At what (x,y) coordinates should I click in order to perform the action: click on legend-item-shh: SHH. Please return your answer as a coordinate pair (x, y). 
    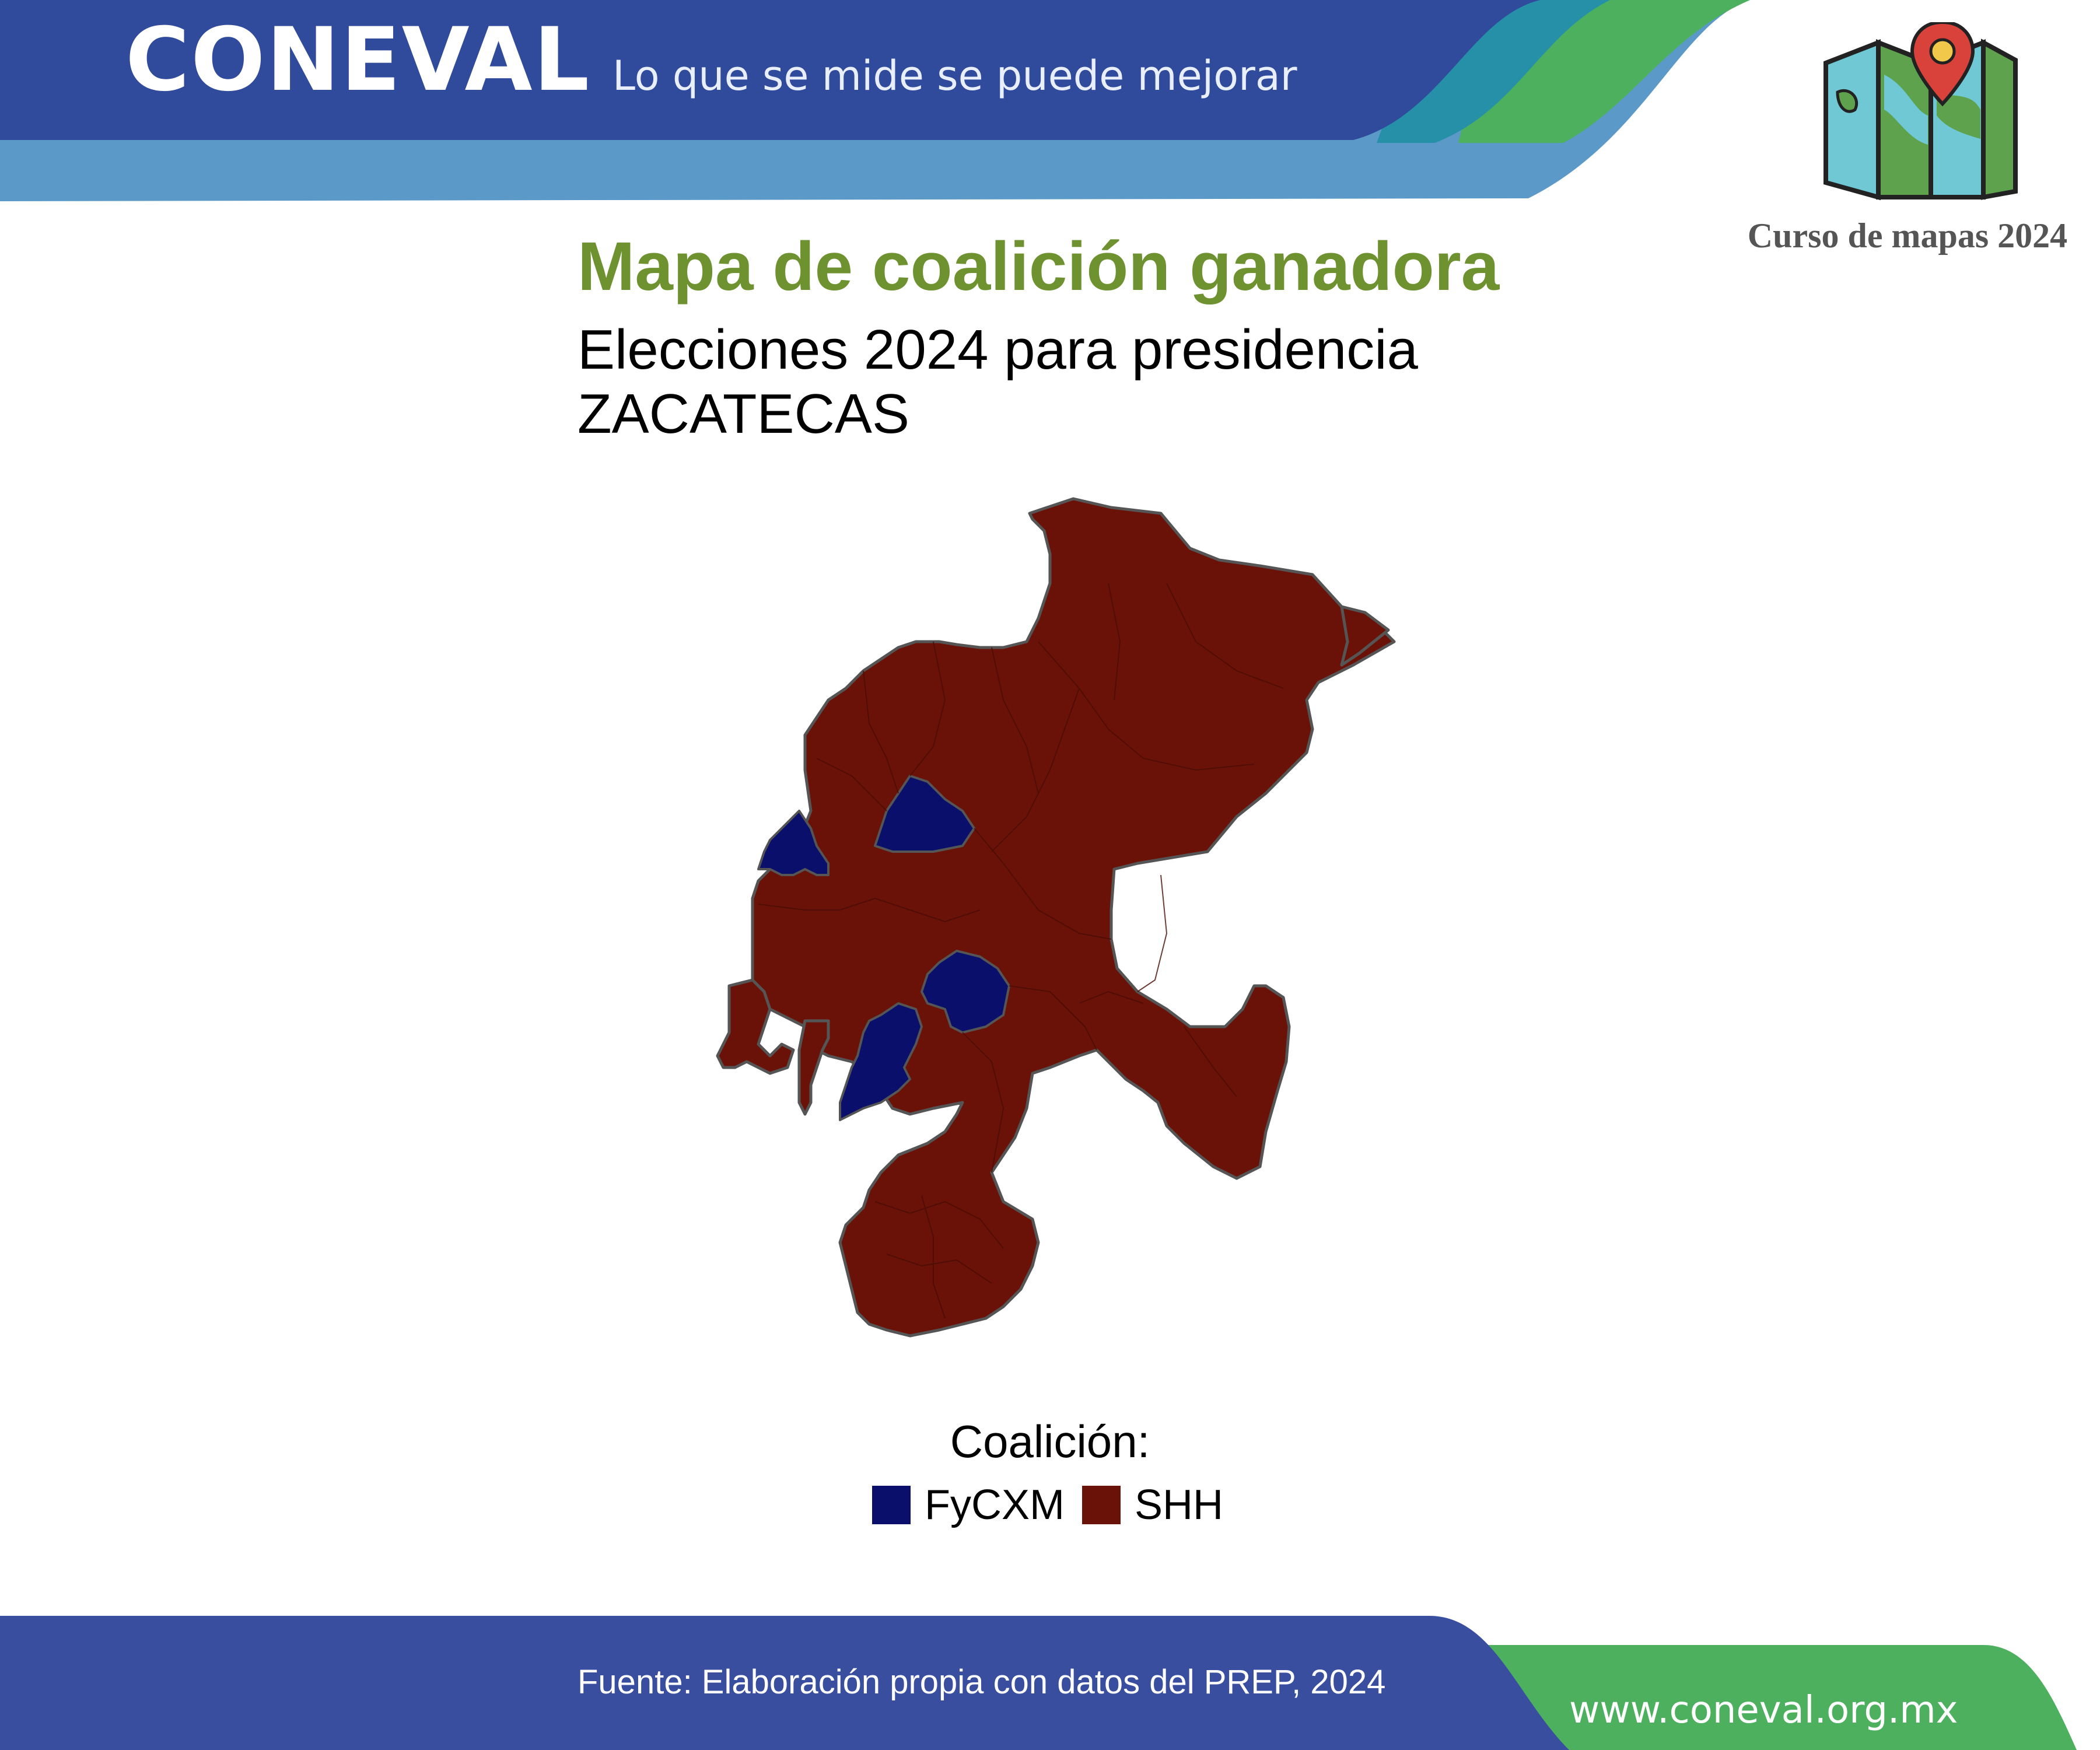
    Looking at the image, I should click on (1152, 1505).